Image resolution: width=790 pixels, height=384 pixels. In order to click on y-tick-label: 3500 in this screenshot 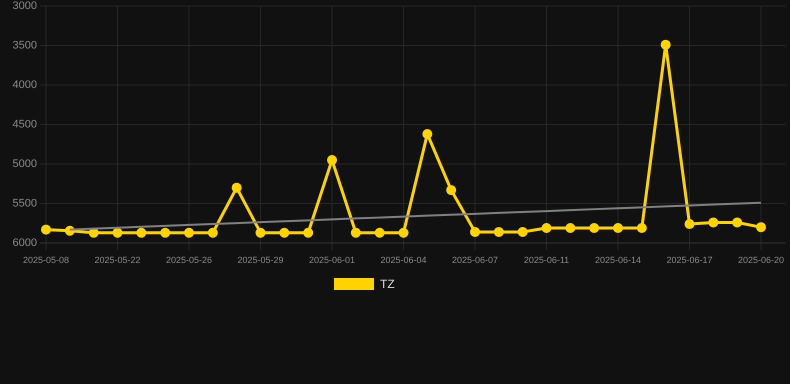, I will do `click(24, 45)`.